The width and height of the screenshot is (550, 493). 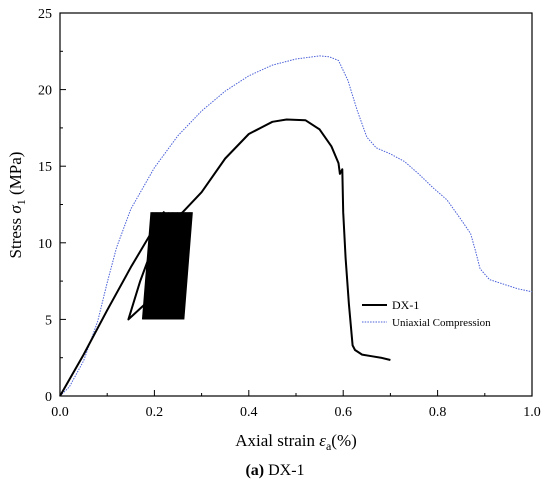 I want to click on x-tick-label: 0.0, so click(x=60, y=412).